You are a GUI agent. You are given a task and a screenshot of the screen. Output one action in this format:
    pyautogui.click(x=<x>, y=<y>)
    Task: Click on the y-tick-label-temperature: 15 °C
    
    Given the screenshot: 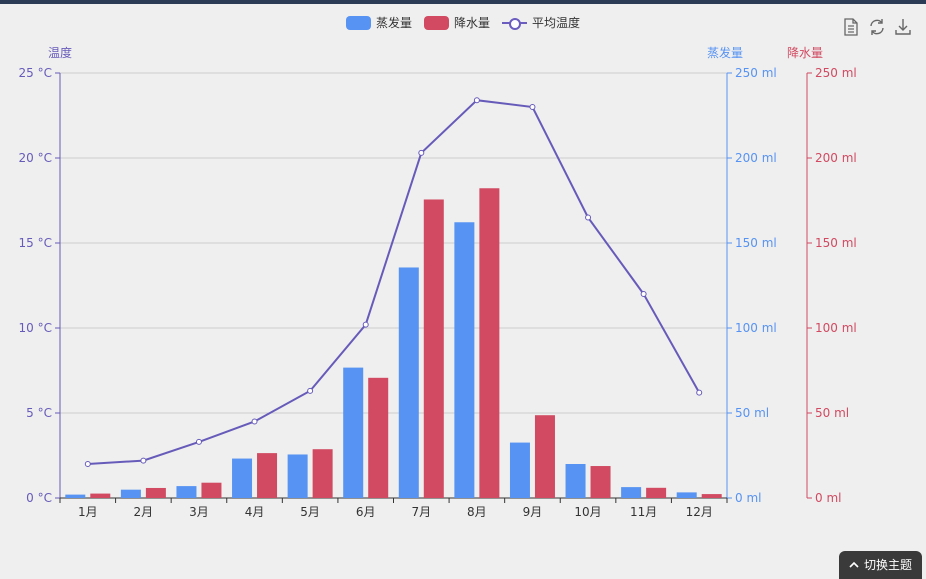 What is the action you would take?
    pyautogui.click(x=35, y=243)
    